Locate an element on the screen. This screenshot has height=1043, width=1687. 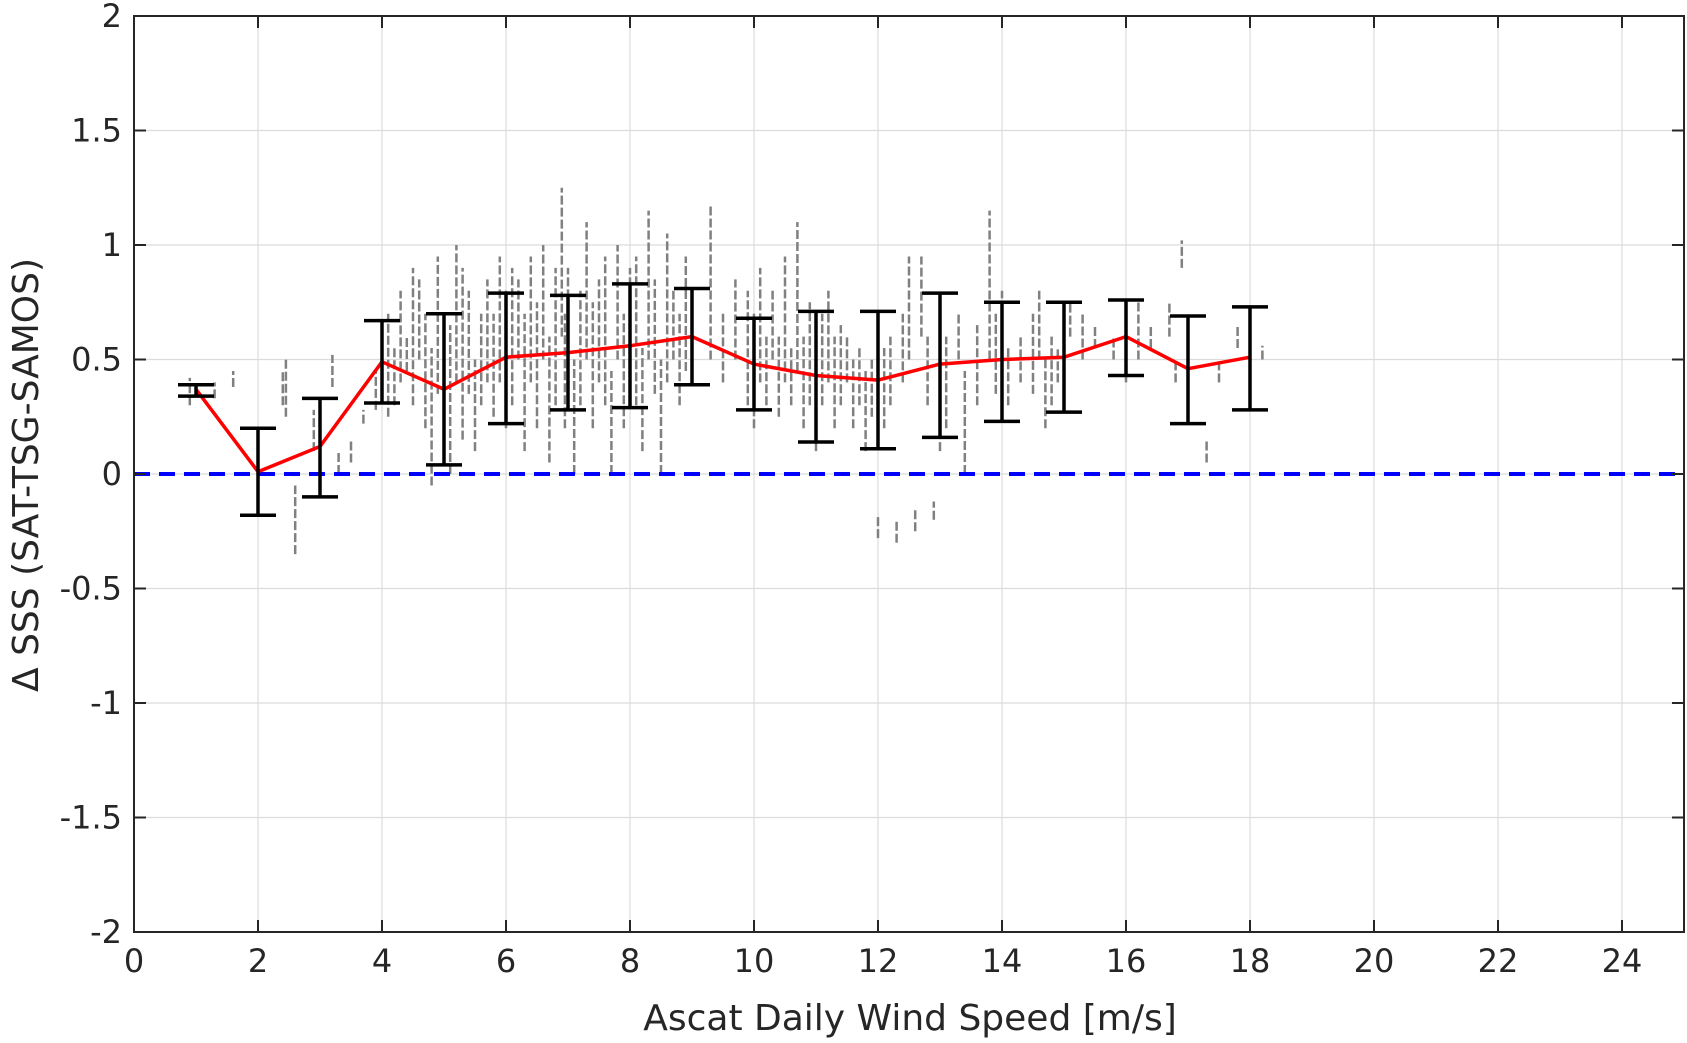
x-tick-label: 14 is located at coordinates (1002, 961).